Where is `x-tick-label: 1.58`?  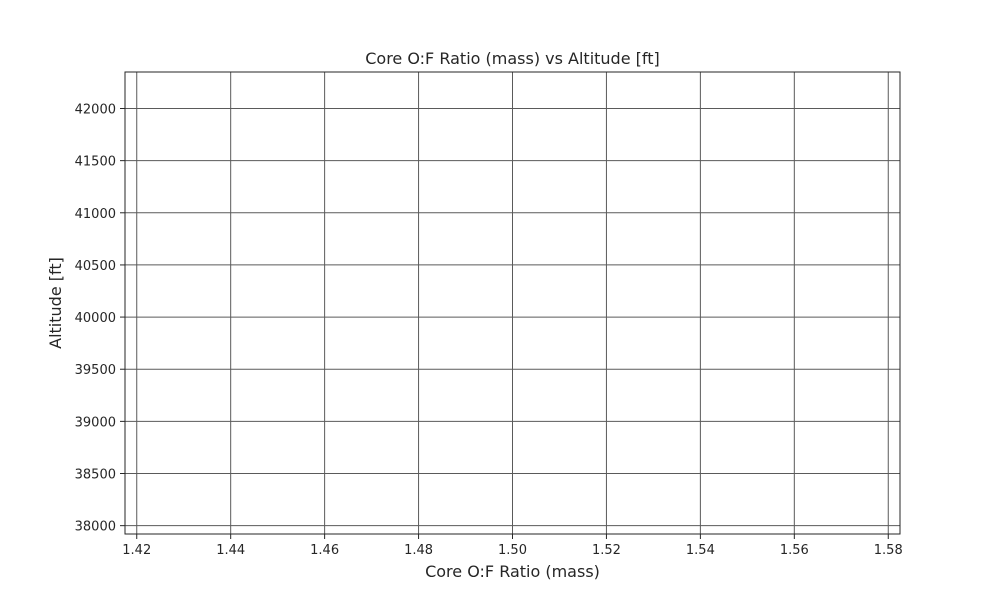 x-tick-label: 1.58 is located at coordinates (888, 550).